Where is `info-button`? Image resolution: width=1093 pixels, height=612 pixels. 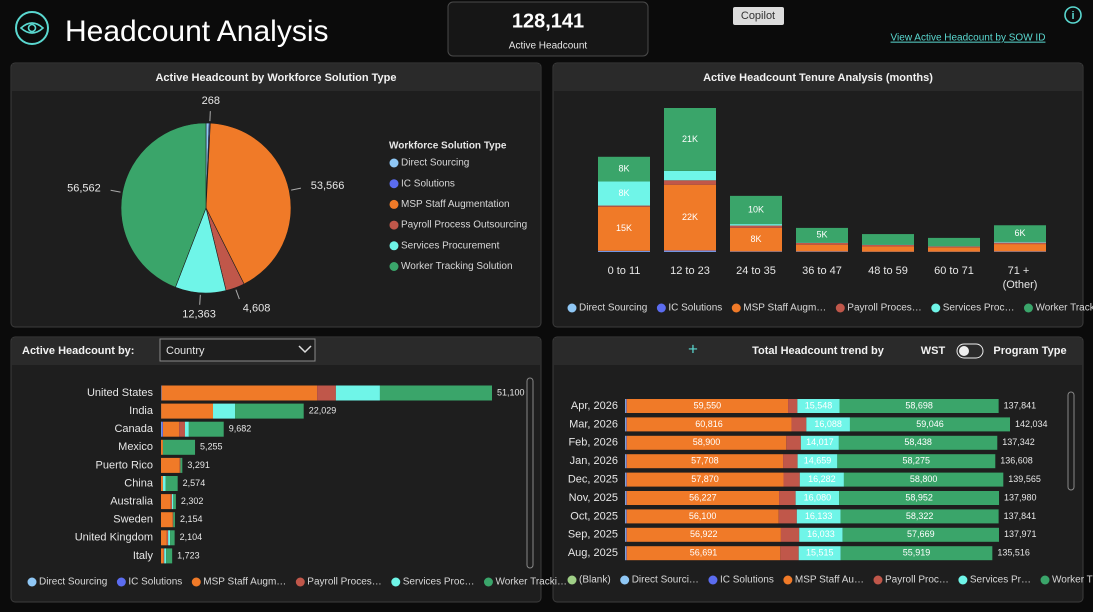 info-button is located at coordinates (1073, 15).